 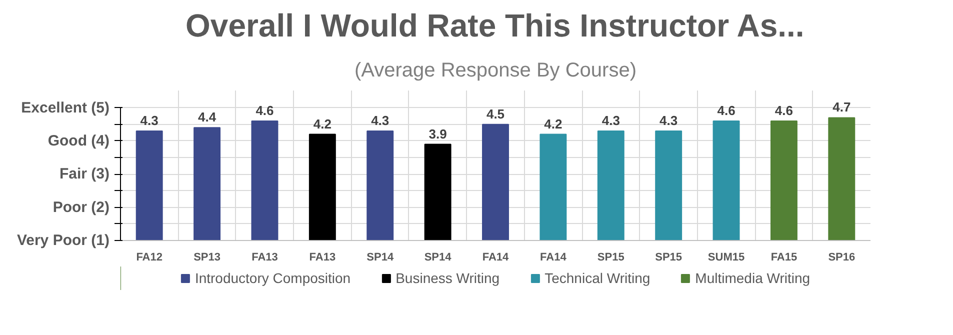 What do you see at coordinates (84, 174) in the screenshot?
I see `y-tick-label: Fair (3)` at bounding box center [84, 174].